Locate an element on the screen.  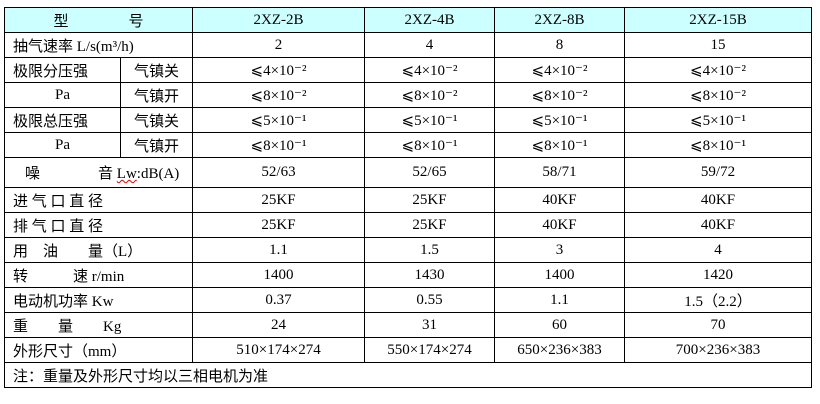
table-row: 进 气 口 直 径 25KF 25KF 40KF 40KF is located at coordinates (408, 200).